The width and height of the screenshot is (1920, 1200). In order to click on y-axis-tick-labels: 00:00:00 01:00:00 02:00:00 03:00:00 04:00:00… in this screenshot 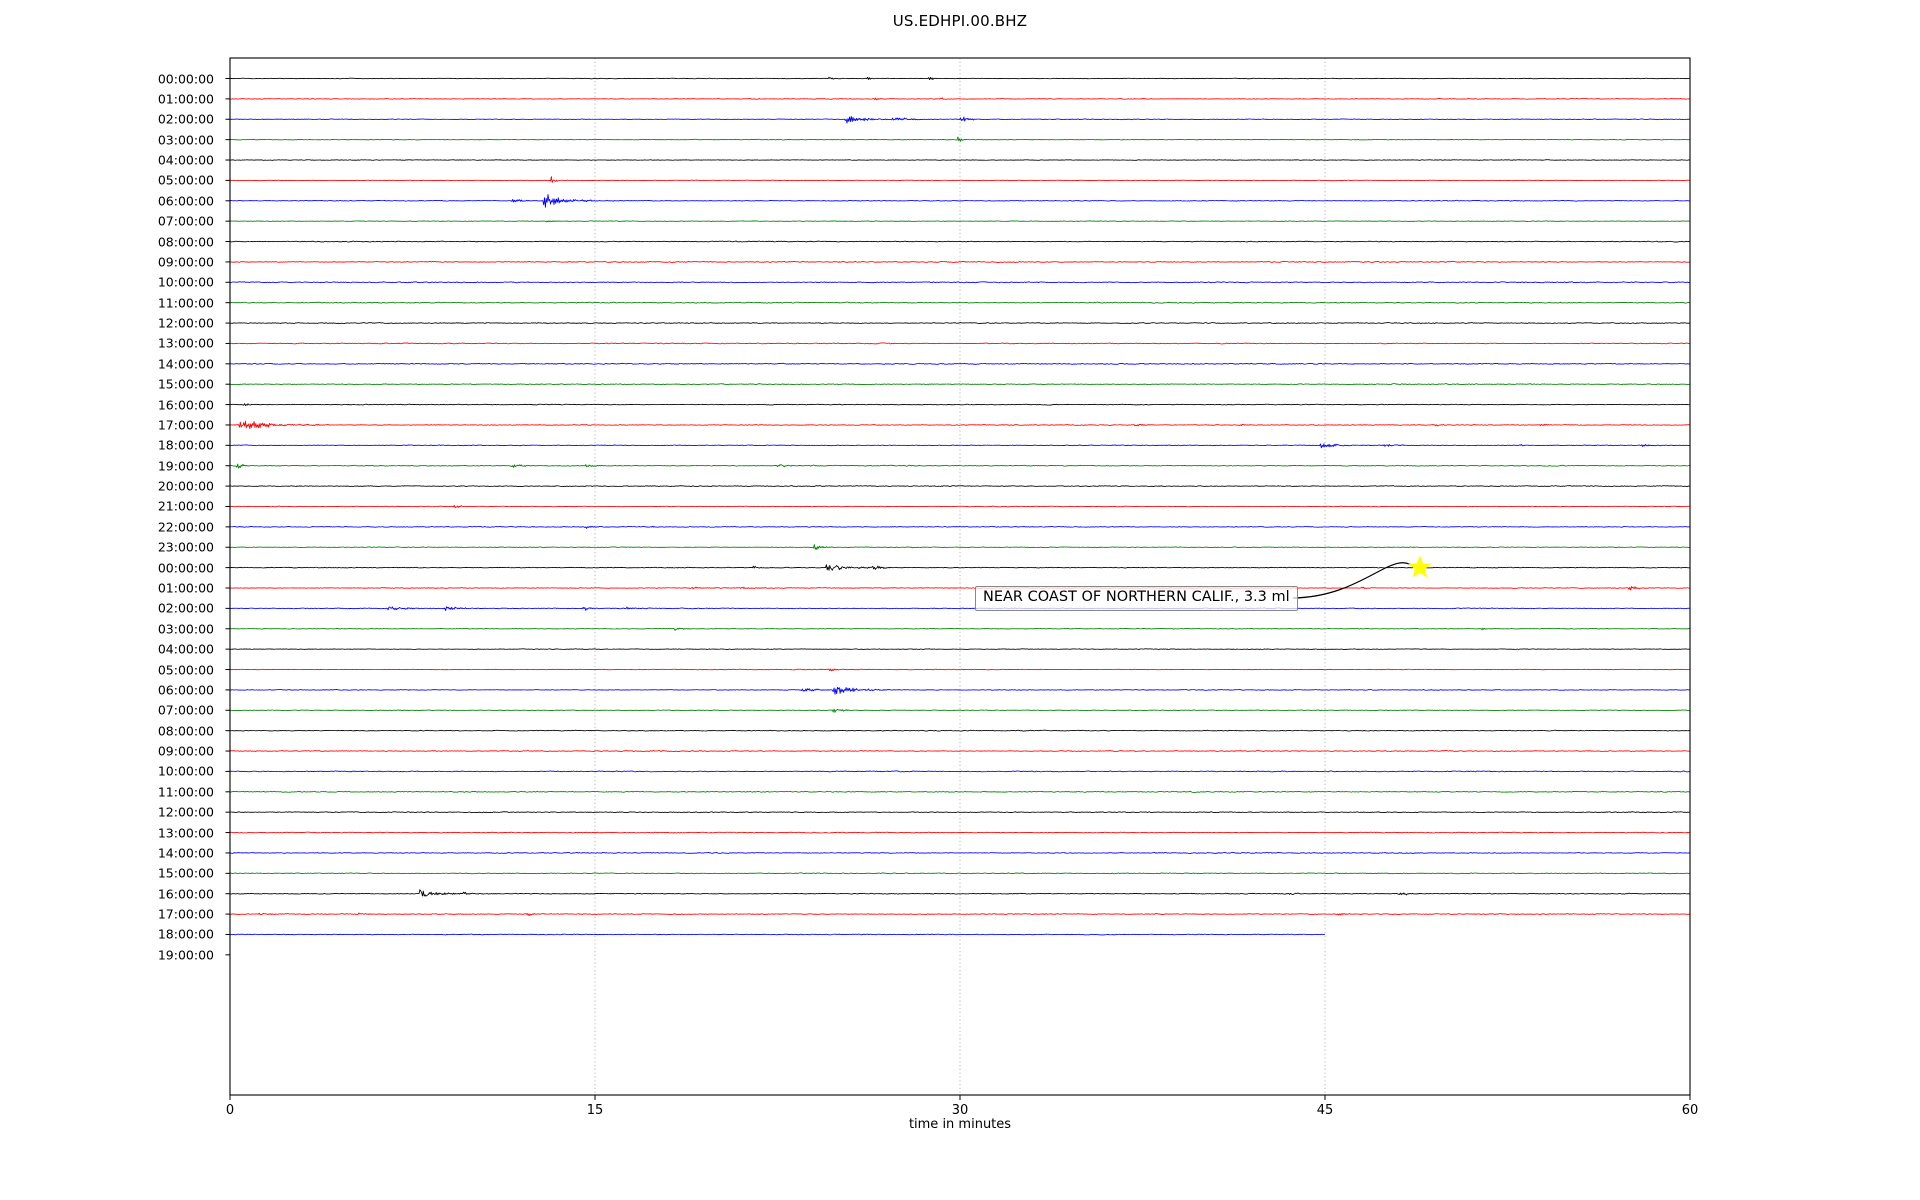, I will do `click(114, 600)`.